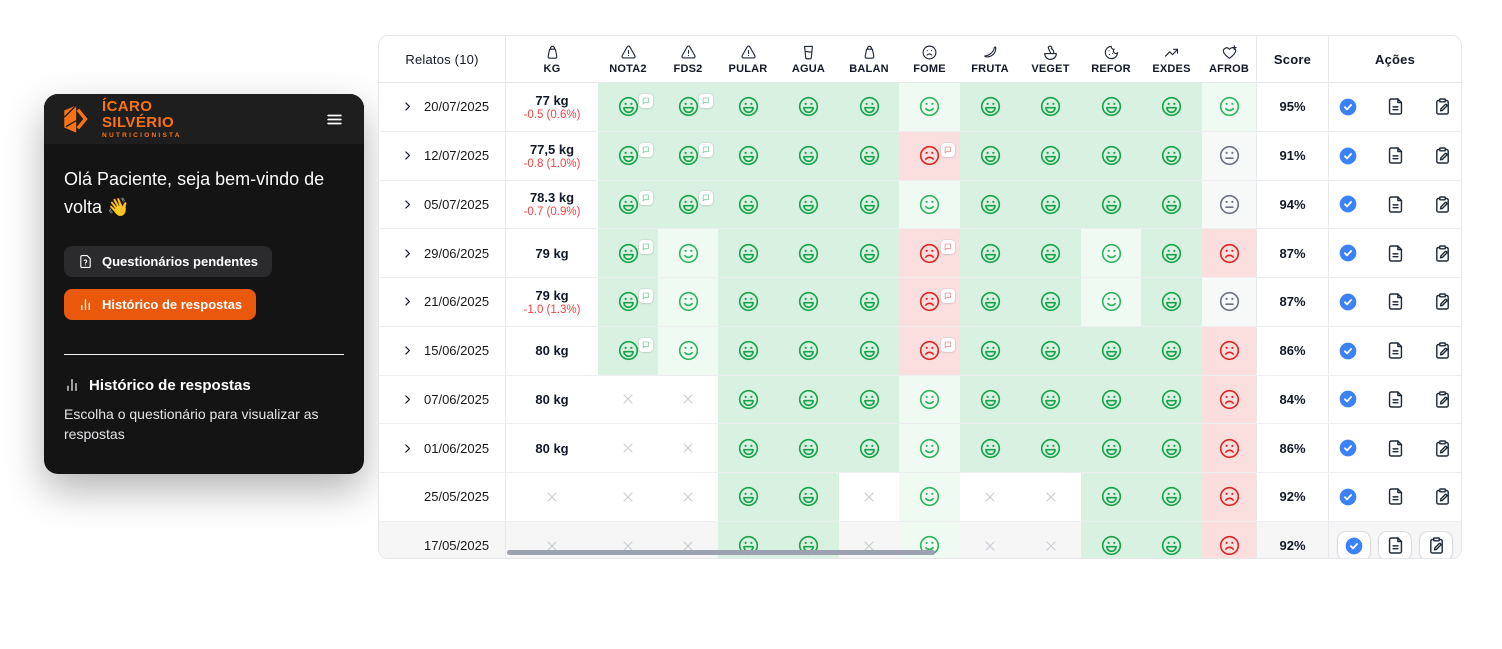  I want to click on report-date-cell: 21/06/2025, so click(442, 302).